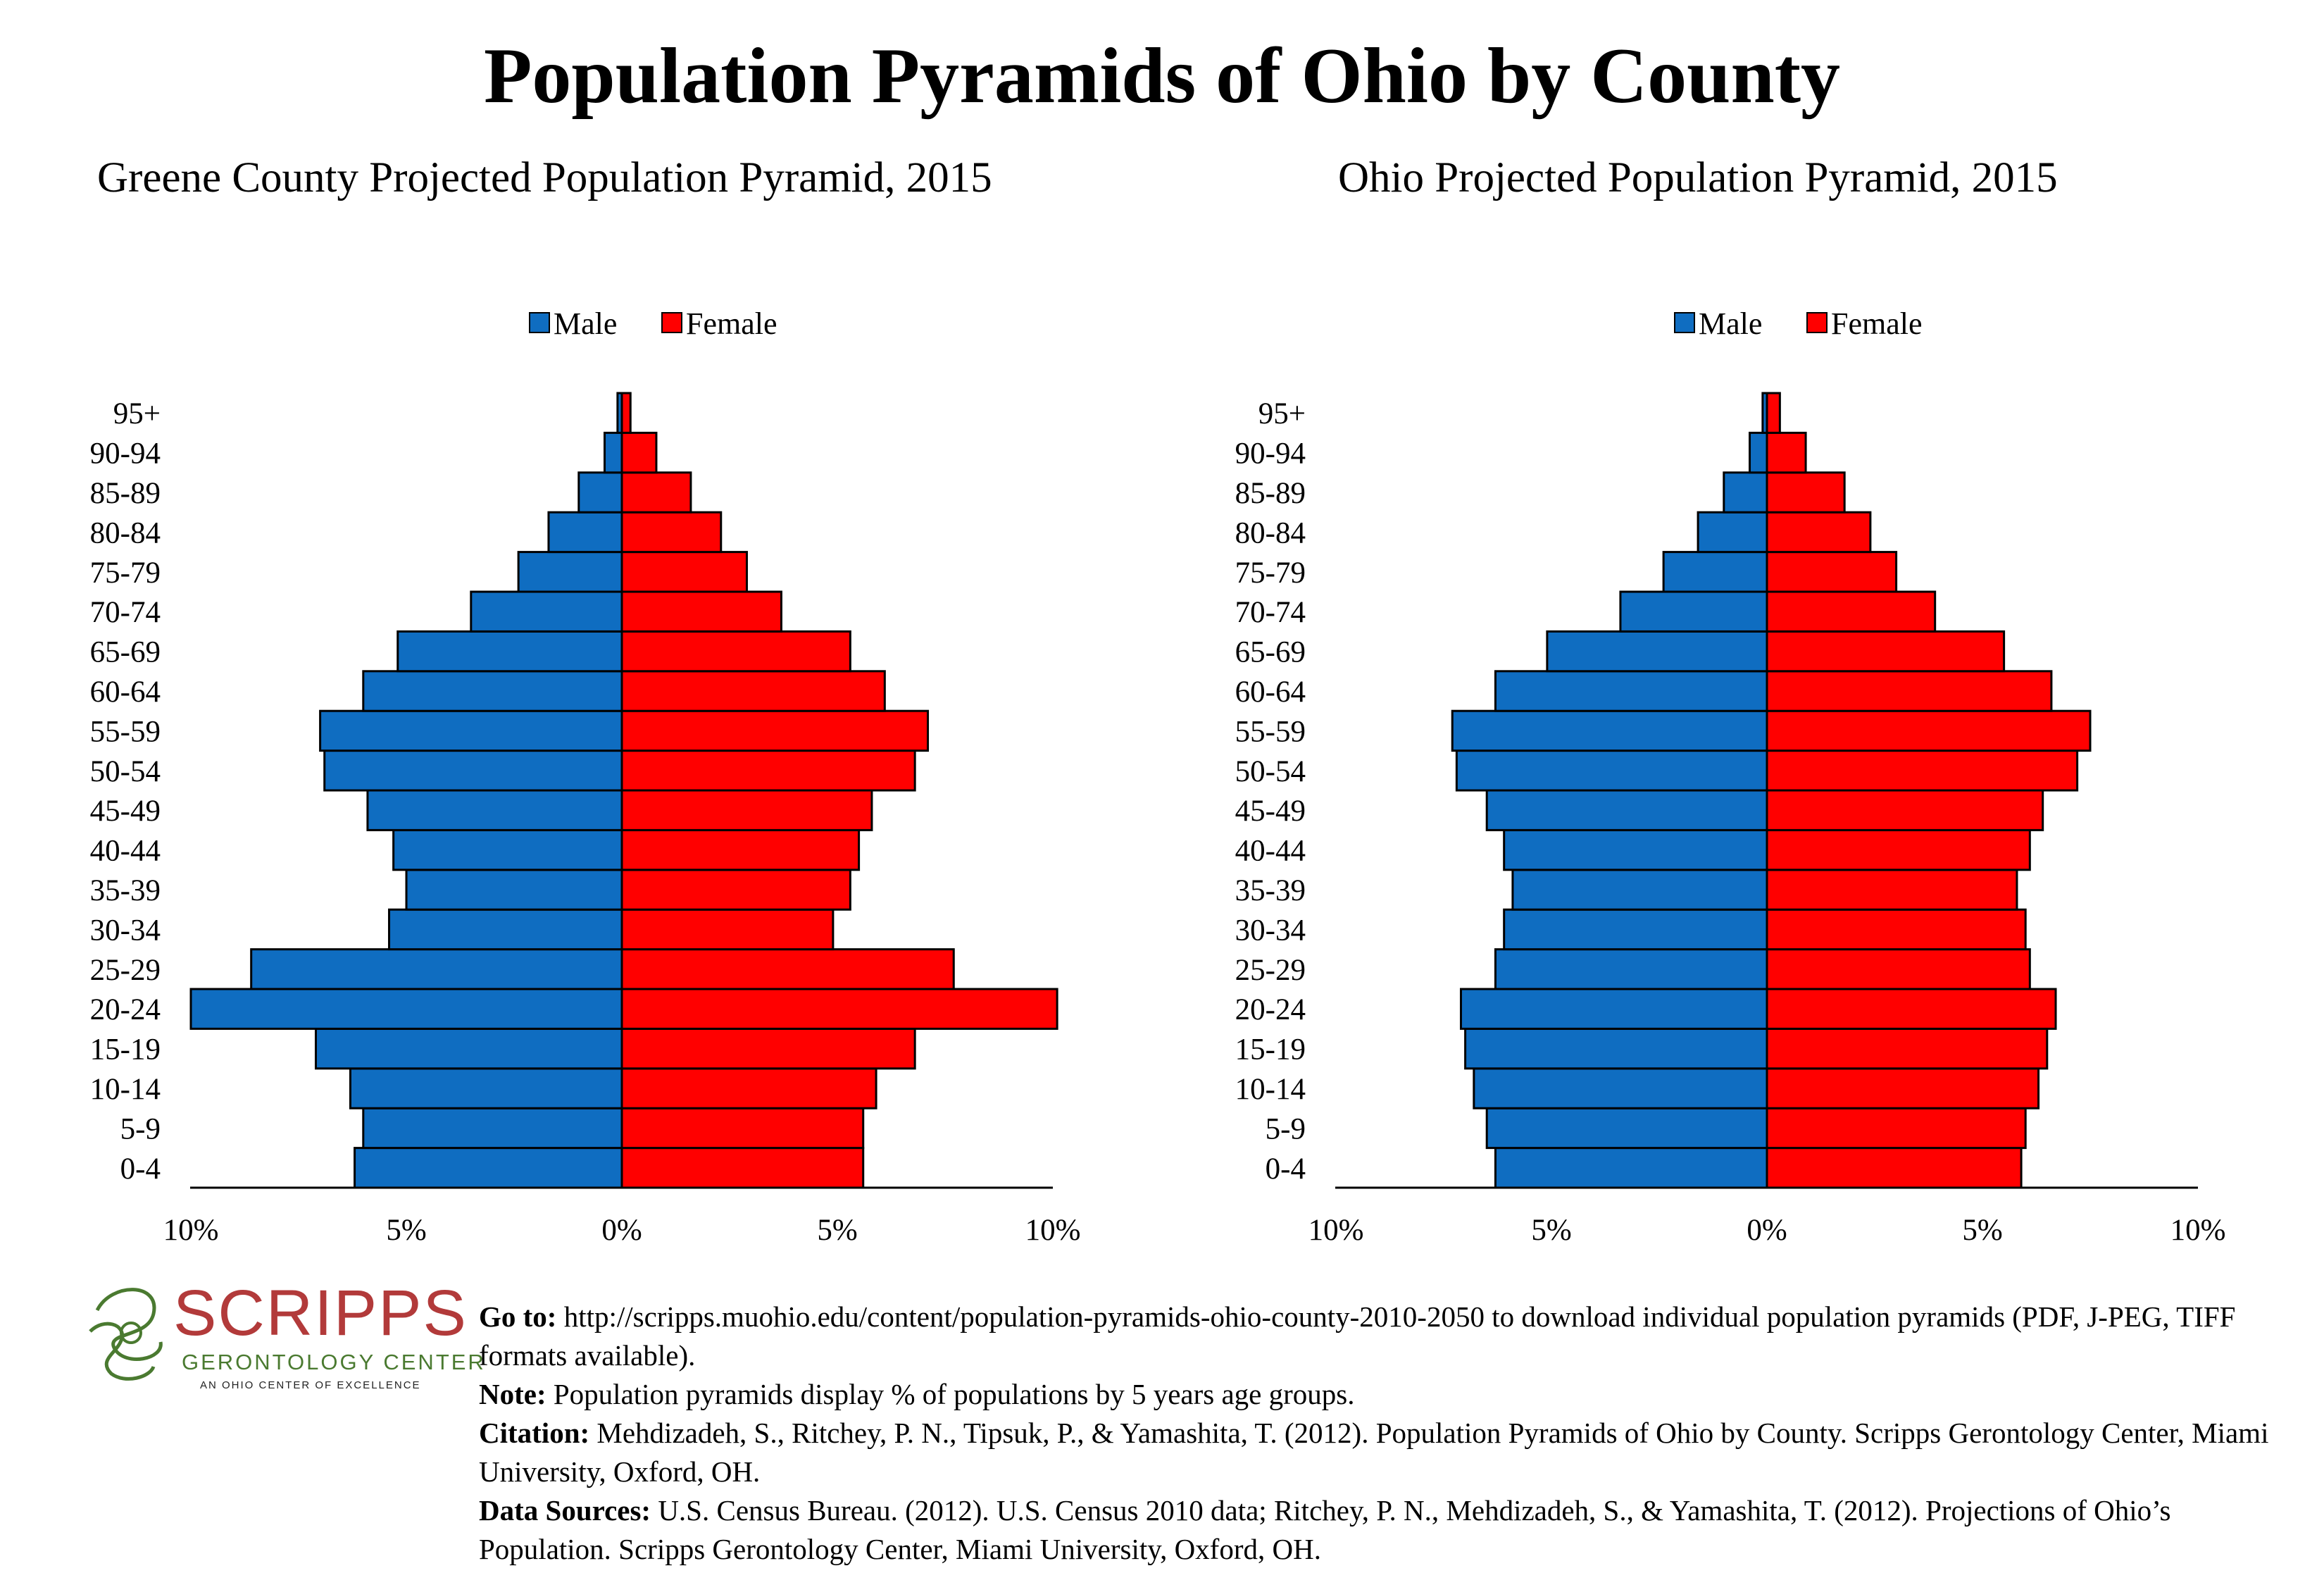 The width and height of the screenshot is (2324, 1585). What do you see at coordinates (125, 1009) in the screenshot?
I see `greene-age-label: 20-24` at bounding box center [125, 1009].